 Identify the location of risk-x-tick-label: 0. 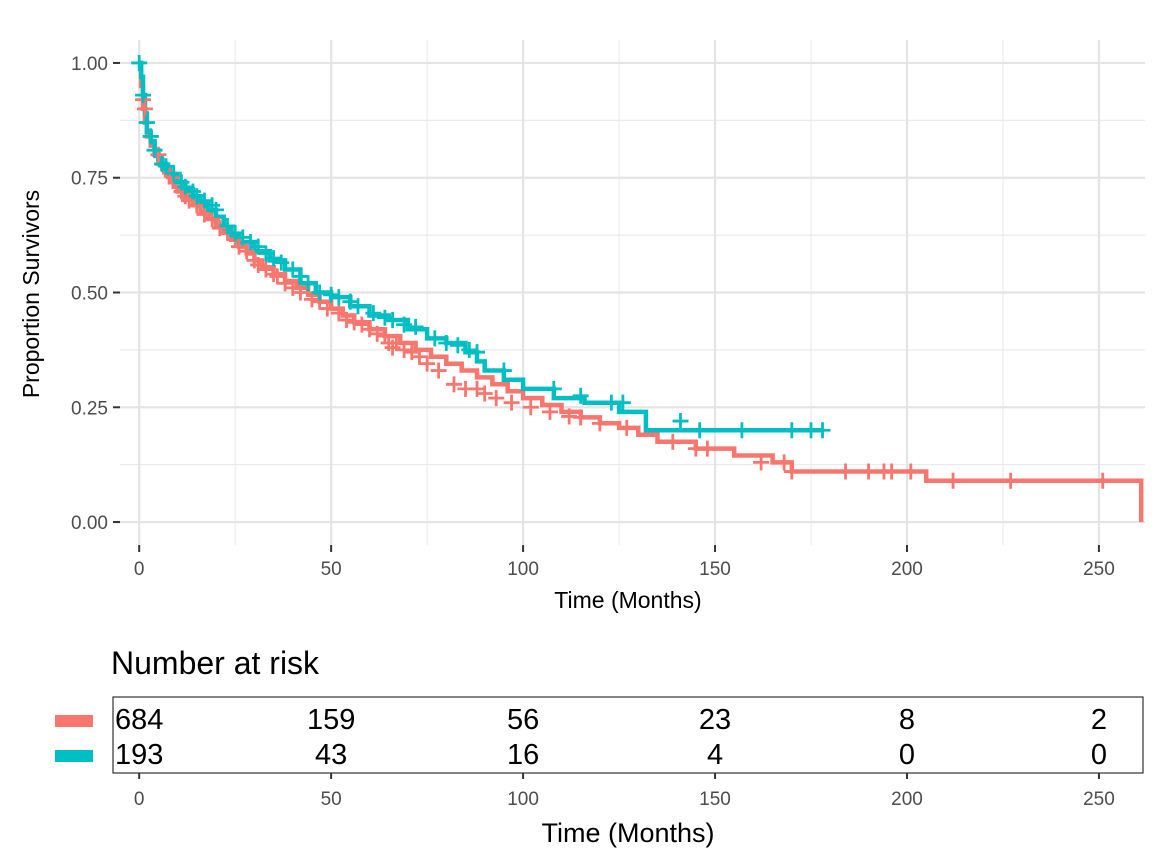
(139, 799).